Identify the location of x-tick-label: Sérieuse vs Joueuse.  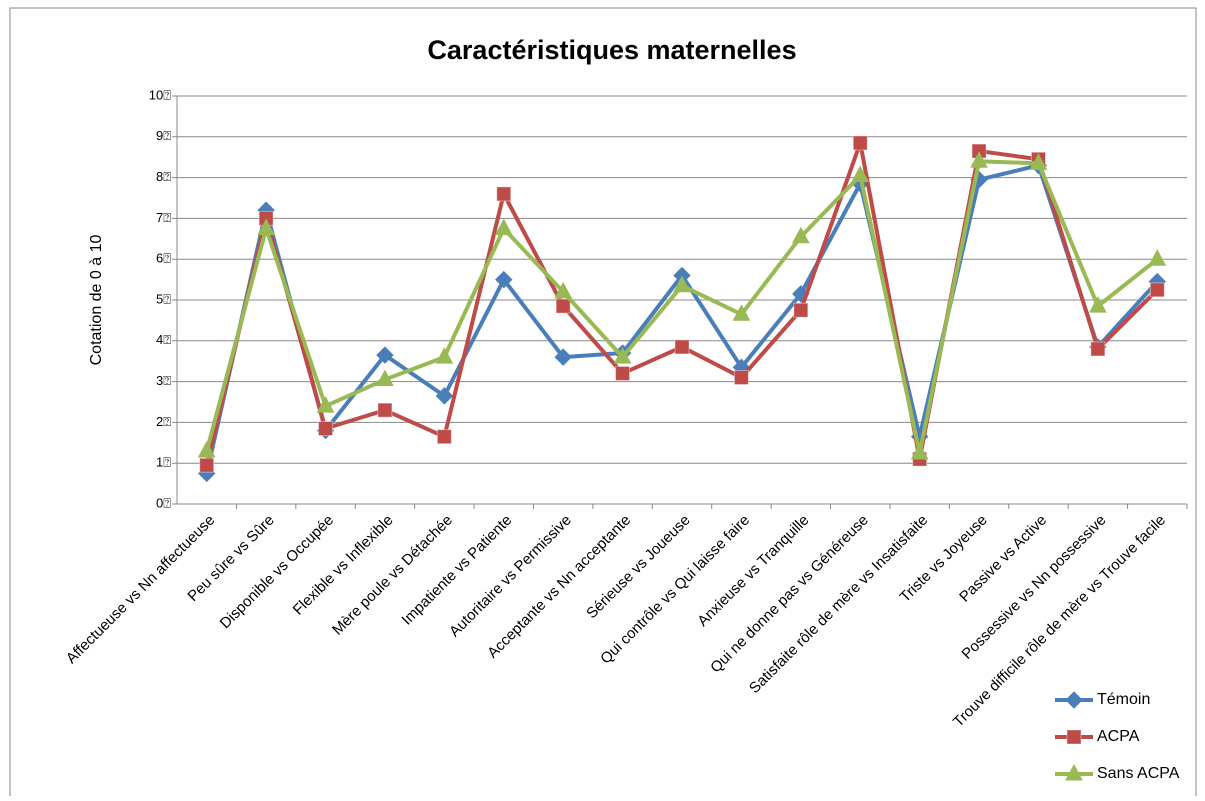
(638, 567).